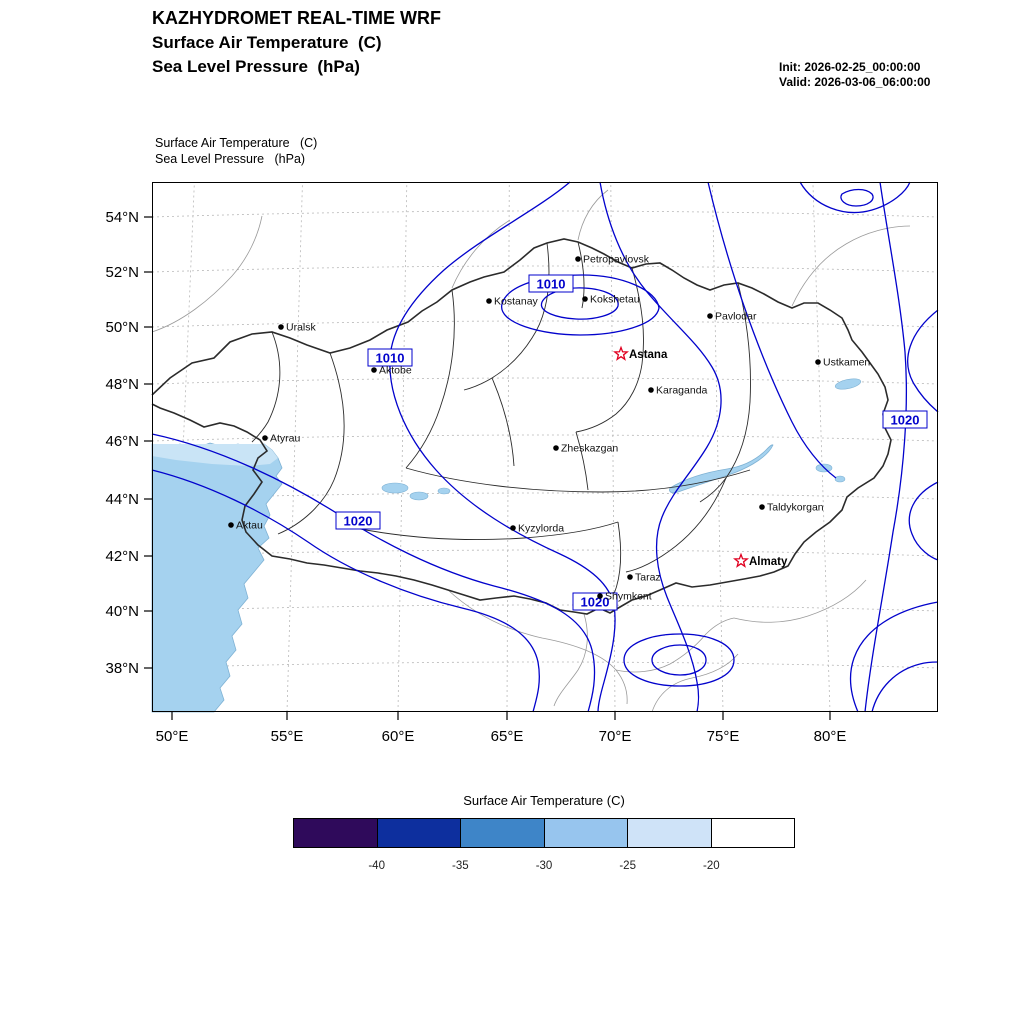 Image resolution: width=1024 pixels, height=1024 pixels. What do you see at coordinates (122, 327) in the screenshot?
I see `y-axis-label: 50°N` at bounding box center [122, 327].